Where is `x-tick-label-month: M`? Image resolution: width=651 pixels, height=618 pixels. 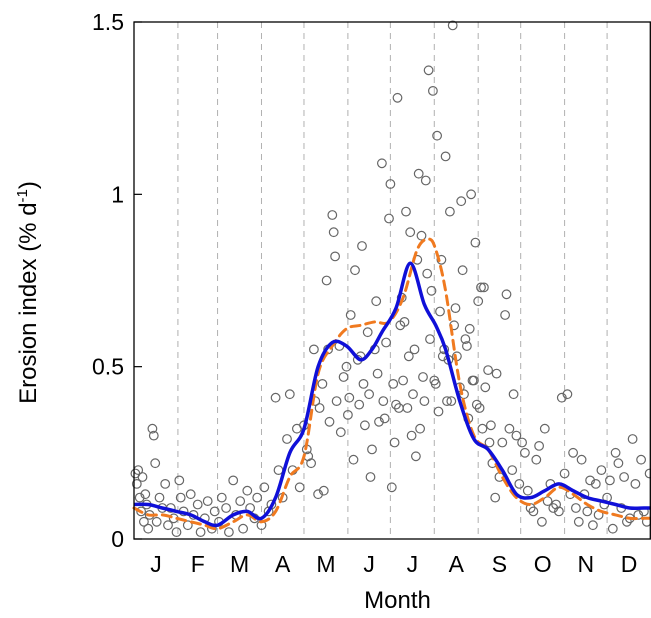
x-tick-label-month: M is located at coordinates (239, 564).